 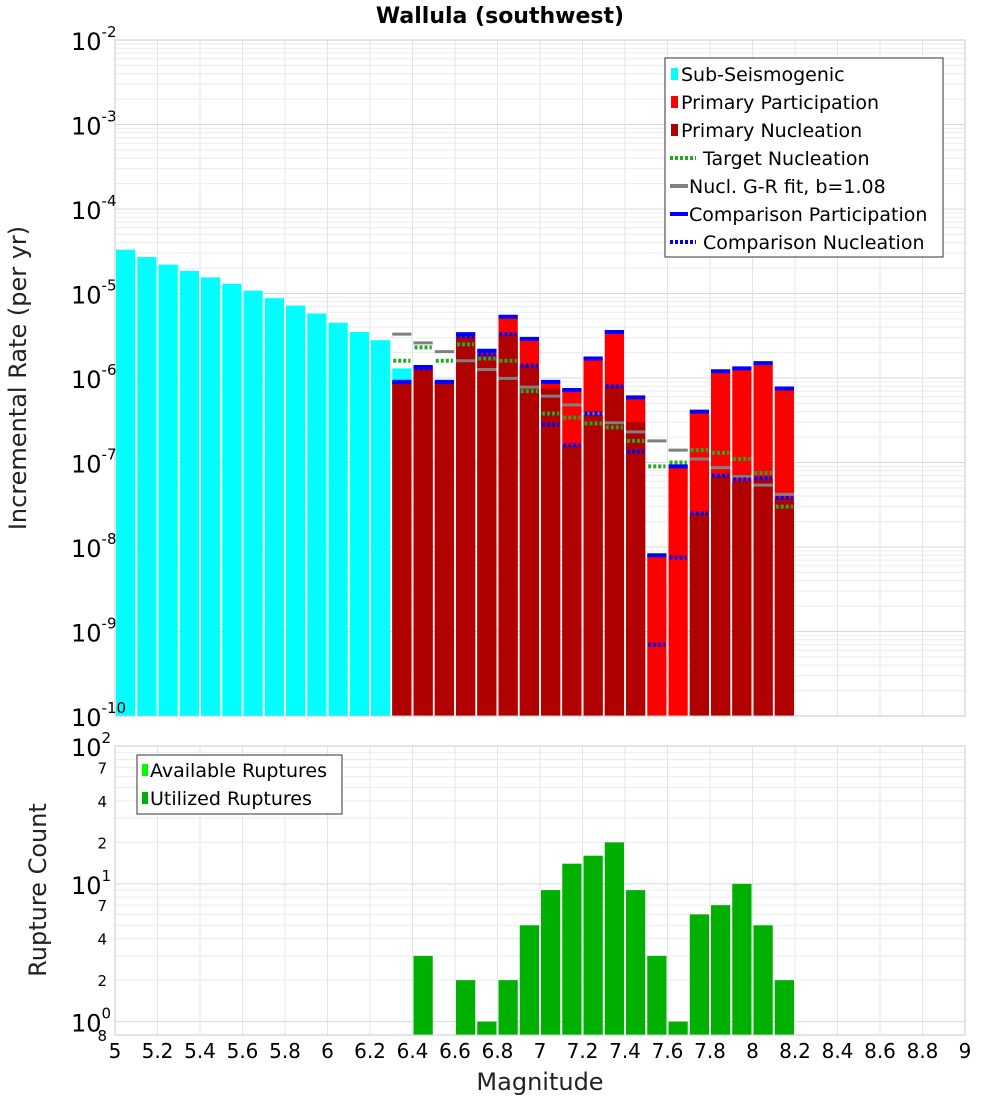 What do you see at coordinates (787, 187) in the screenshot?
I see `legend-label: Nucl. G-R fit, b=1.08` at bounding box center [787, 187].